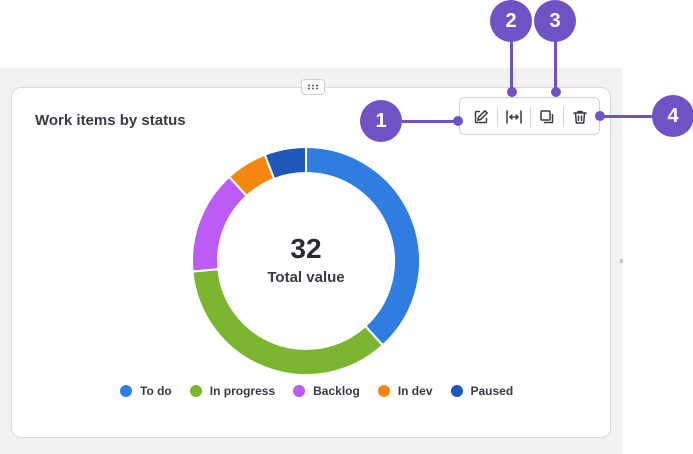  Describe the element at coordinates (381, 121) in the screenshot. I see `callout-1: 1` at that location.